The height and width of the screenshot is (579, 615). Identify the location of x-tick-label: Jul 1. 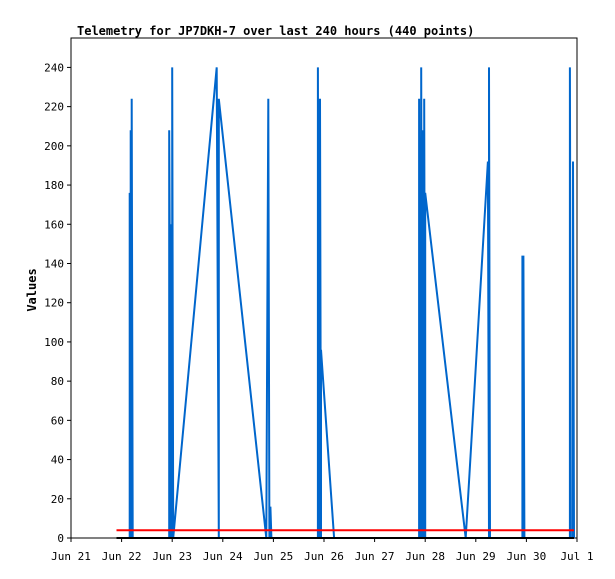
(576, 556).